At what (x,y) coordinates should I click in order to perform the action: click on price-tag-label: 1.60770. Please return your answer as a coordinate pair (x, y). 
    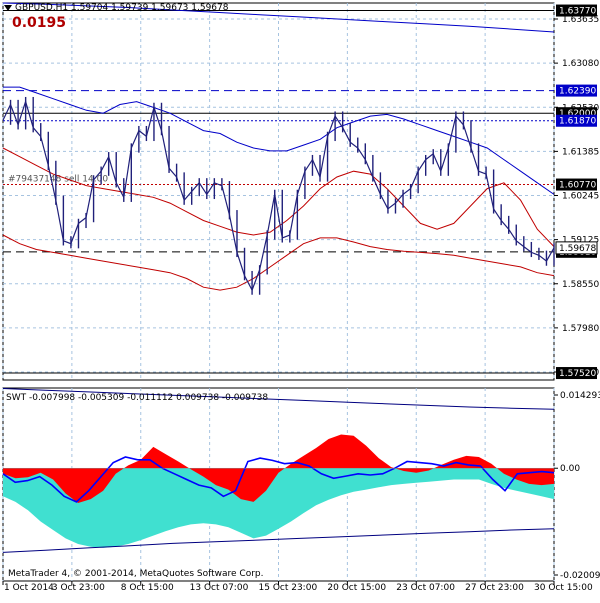
    Looking at the image, I should click on (577, 186).